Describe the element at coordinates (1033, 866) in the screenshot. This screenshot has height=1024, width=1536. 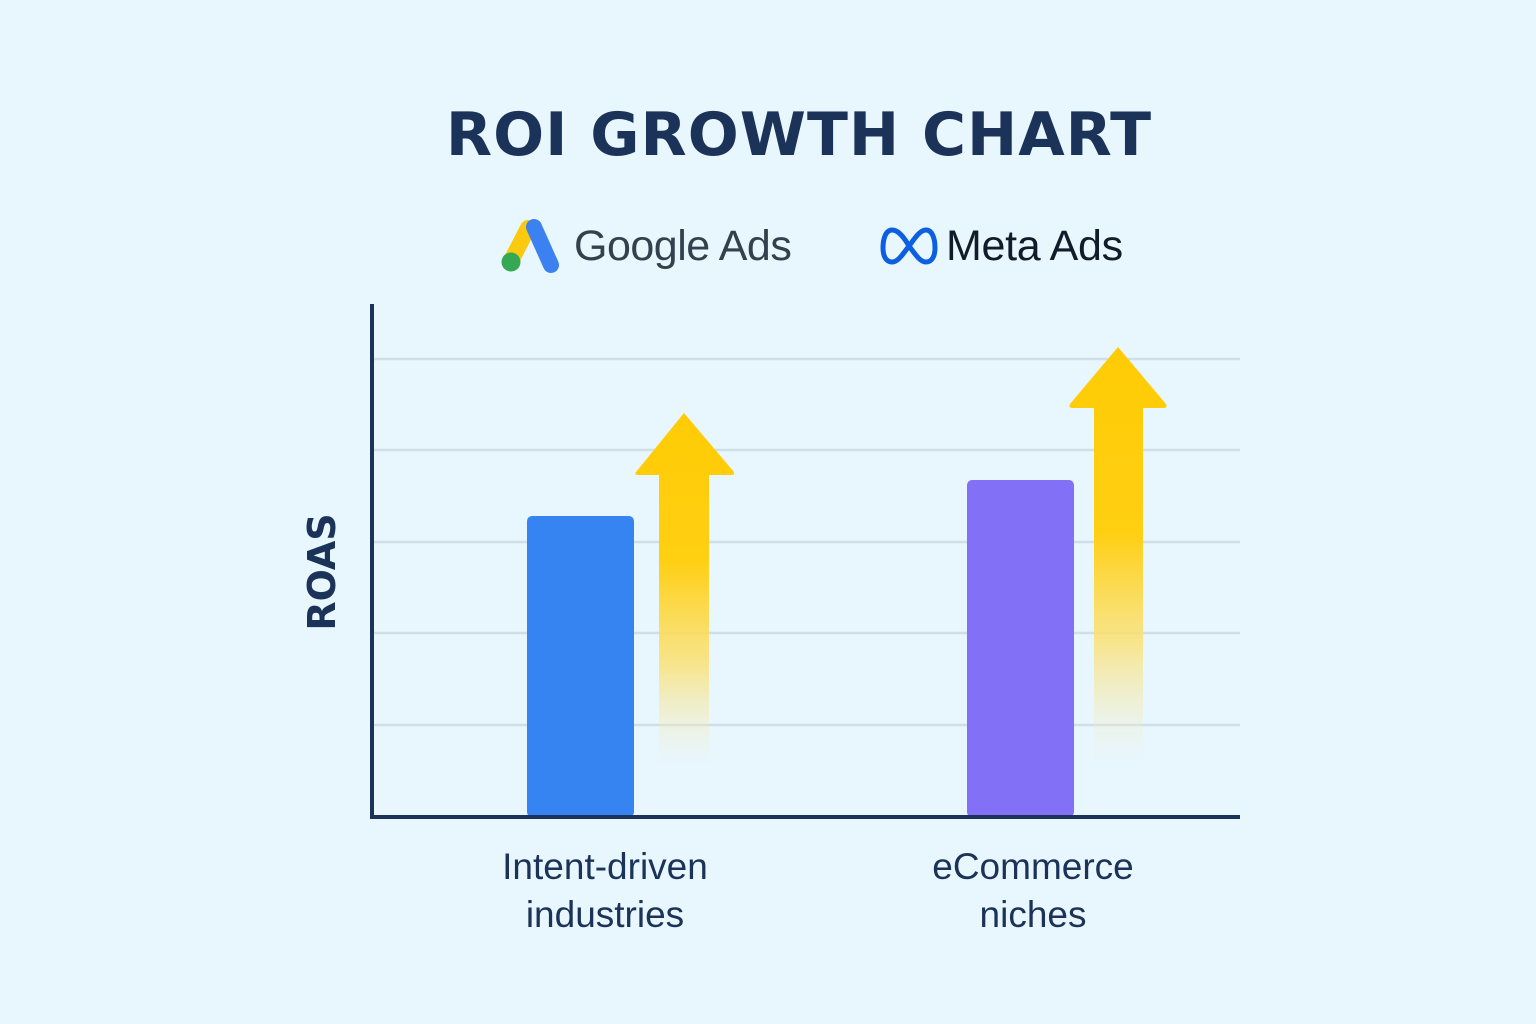
I see `x-label-line: eCommerce` at that location.